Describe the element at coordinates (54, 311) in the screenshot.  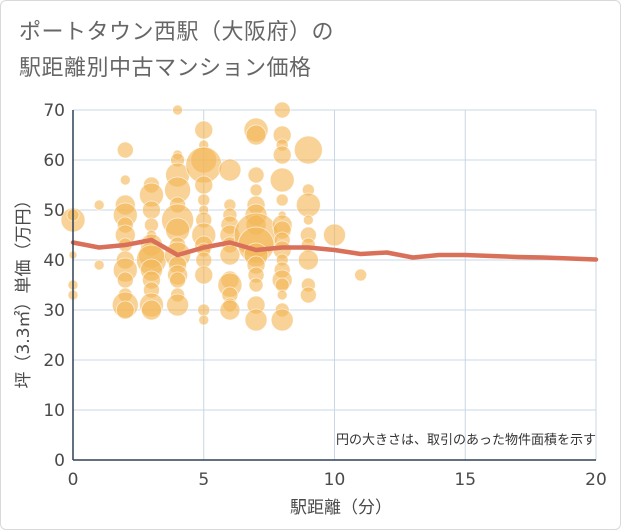
I see `y-tick-label: 30` at that location.